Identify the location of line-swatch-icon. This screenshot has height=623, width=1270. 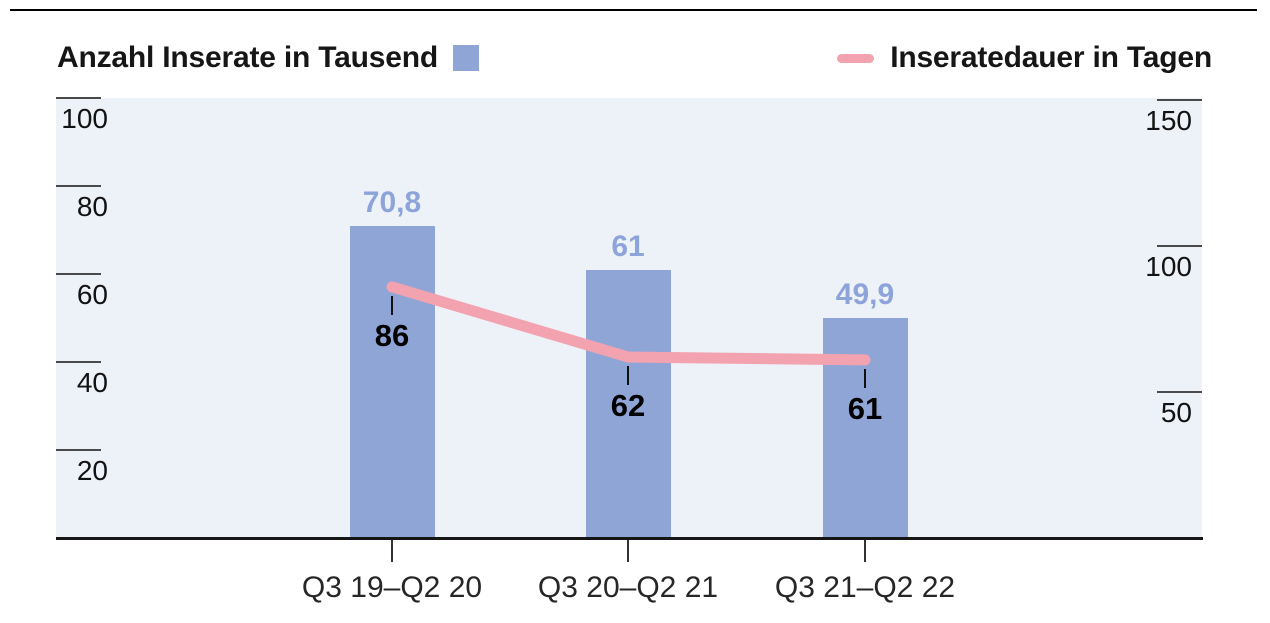
(856, 58).